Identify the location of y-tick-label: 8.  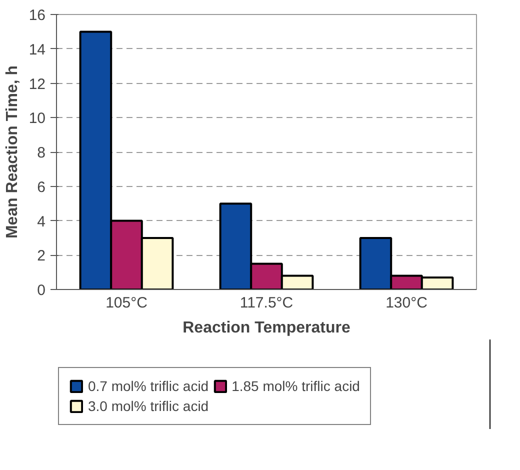
(41, 153).